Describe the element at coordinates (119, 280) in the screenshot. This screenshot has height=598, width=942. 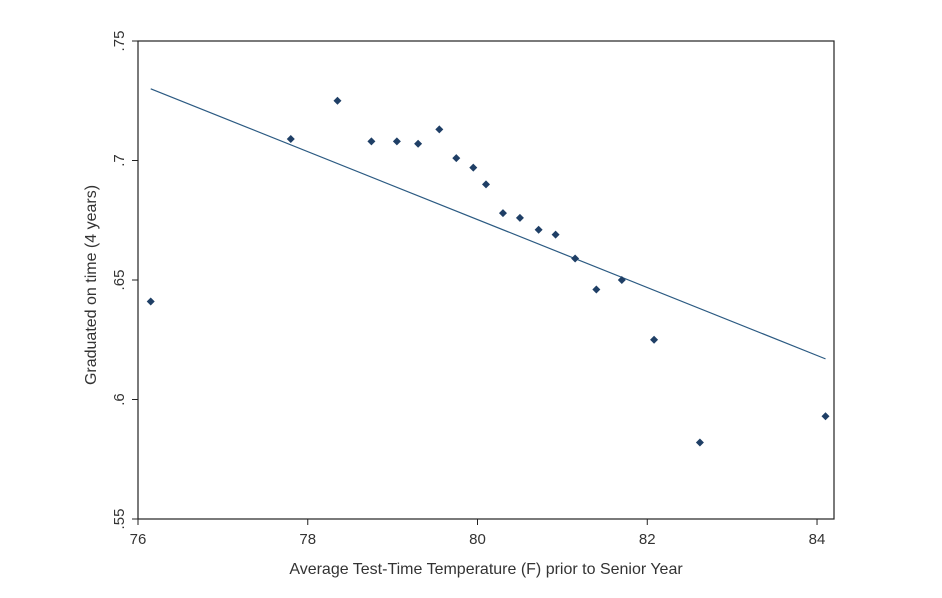
I see `y-tick-label: .65` at that location.